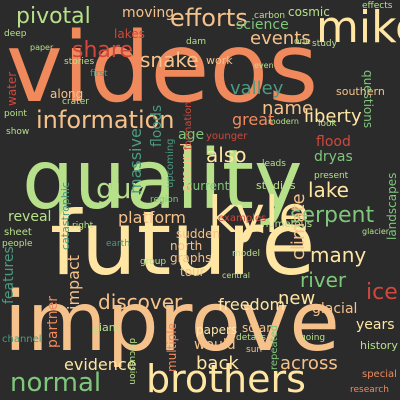 The height and width of the screenshot is (400, 400). I want to click on word-model: model, so click(246, 254).